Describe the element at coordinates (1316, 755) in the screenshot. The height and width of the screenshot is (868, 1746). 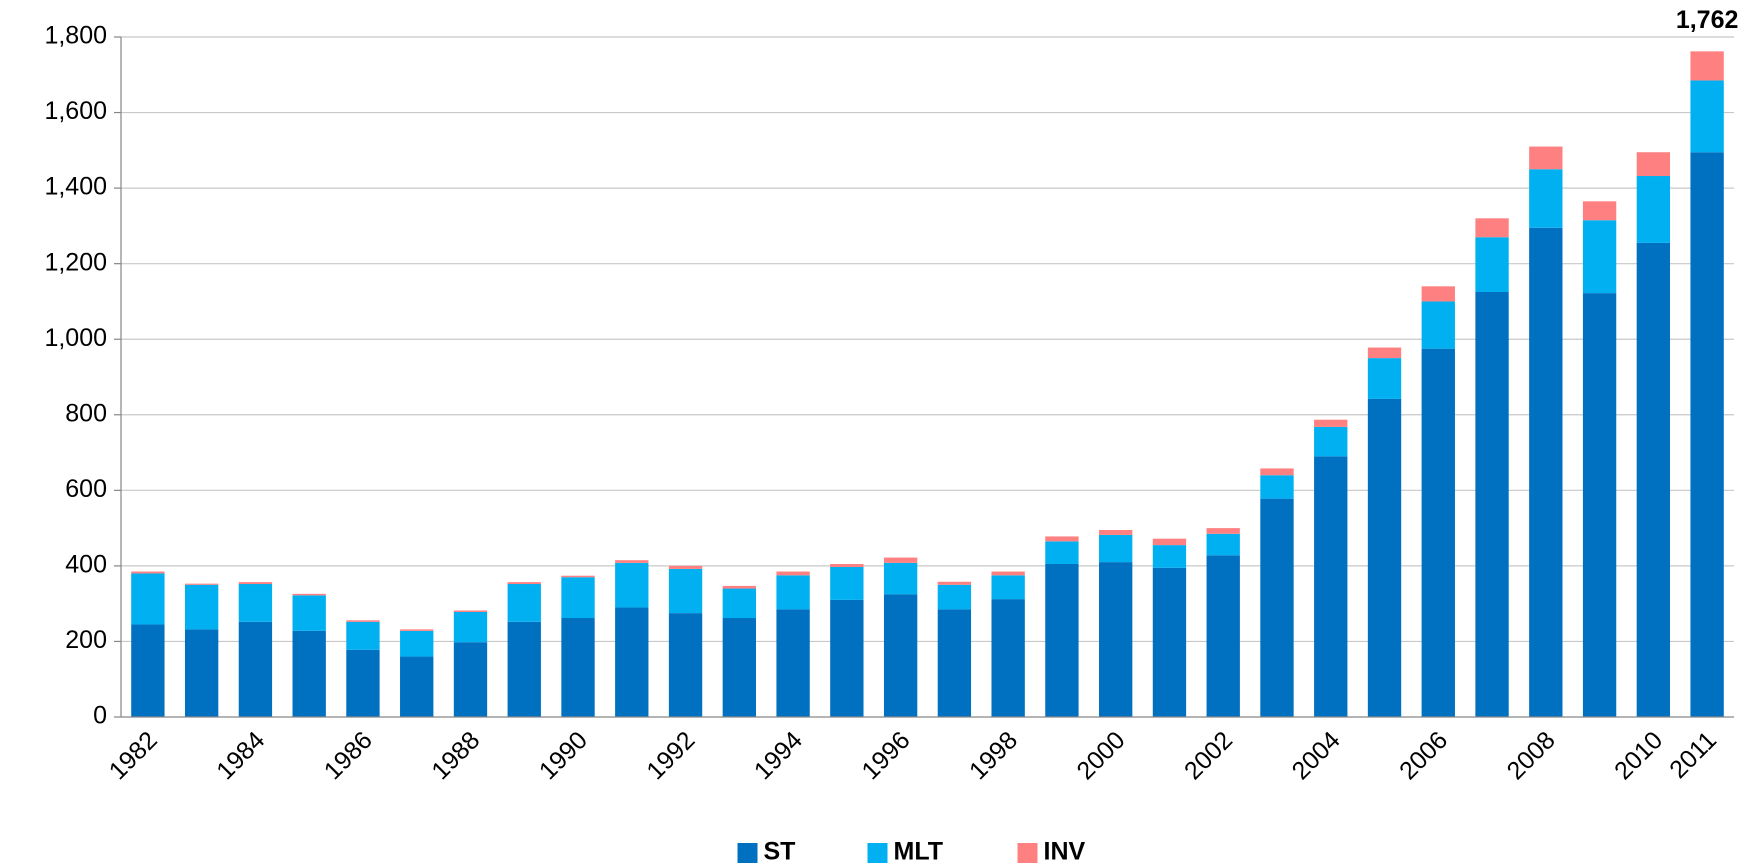
I see `x-tick-label: 2004` at that location.